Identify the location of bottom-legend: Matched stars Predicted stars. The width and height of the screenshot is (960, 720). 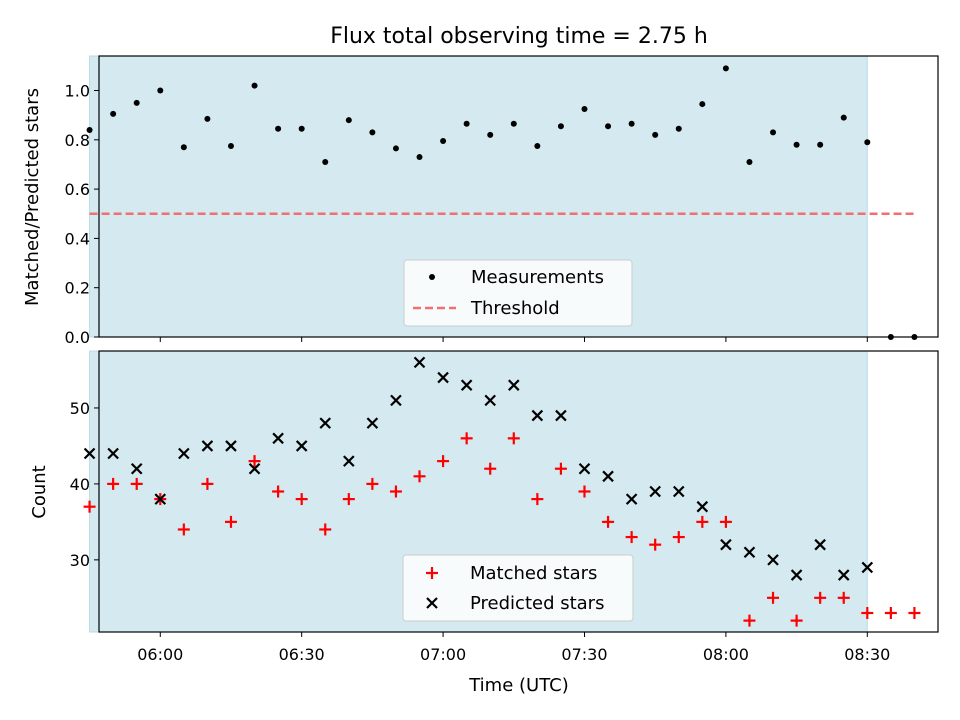
(518, 588).